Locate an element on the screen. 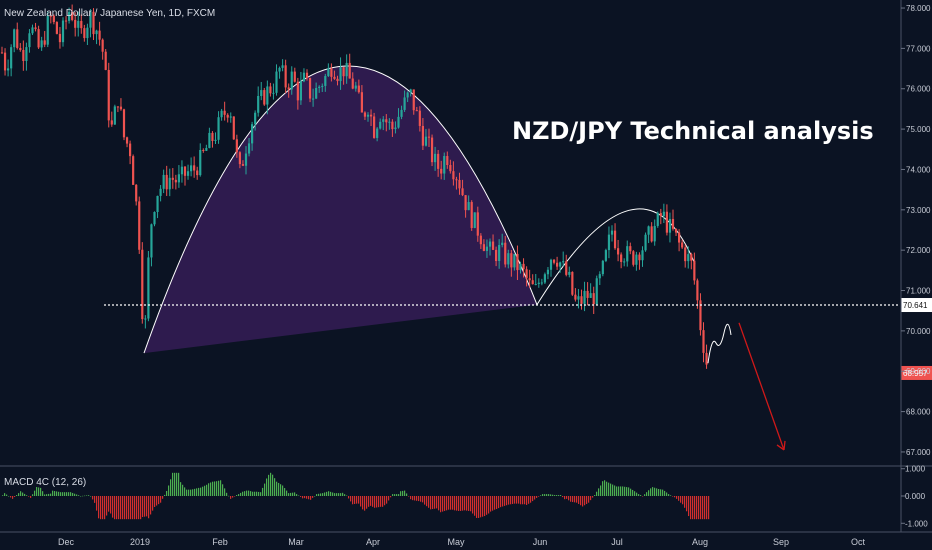  price-tick-label: 72.000 is located at coordinates (918, 250).